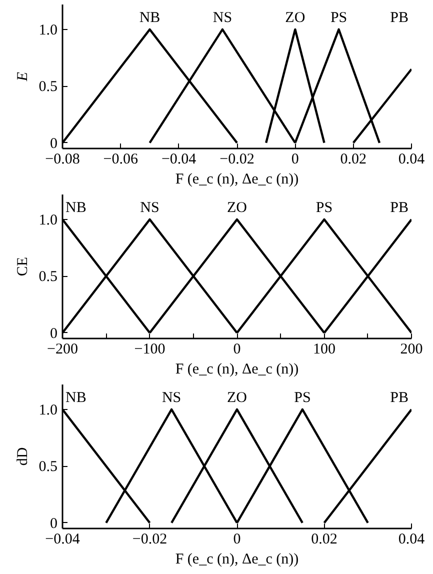  What do you see at coordinates (62, 160) in the screenshot?
I see `x-tick-label: −0.08` at bounding box center [62, 160].